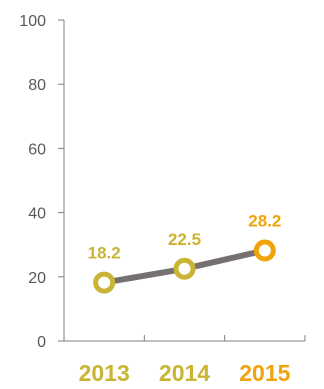  What do you see at coordinates (42, 182) in the screenshot?
I see `y-axis: 0 20 40 60 80 100` at bounding box center [42, 182].